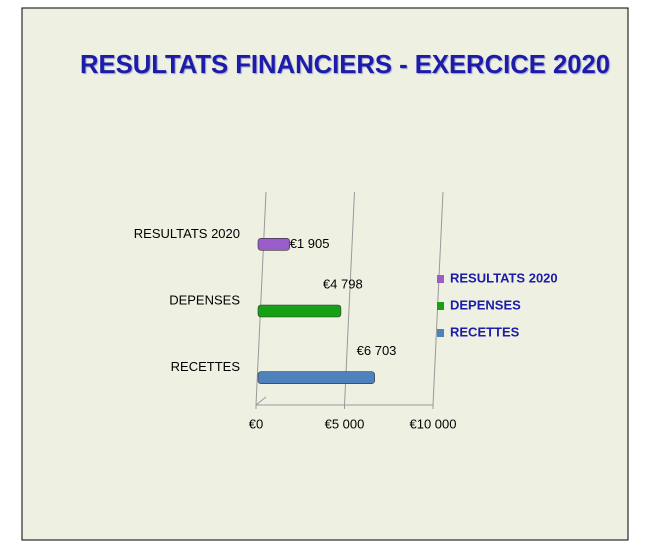 The height and width of the screenshot is (554, 645). What do you see at coordinates (485, 304) in the screenshot?
I see `legend-label: DEPENSES` at bounding box center [485, 304].